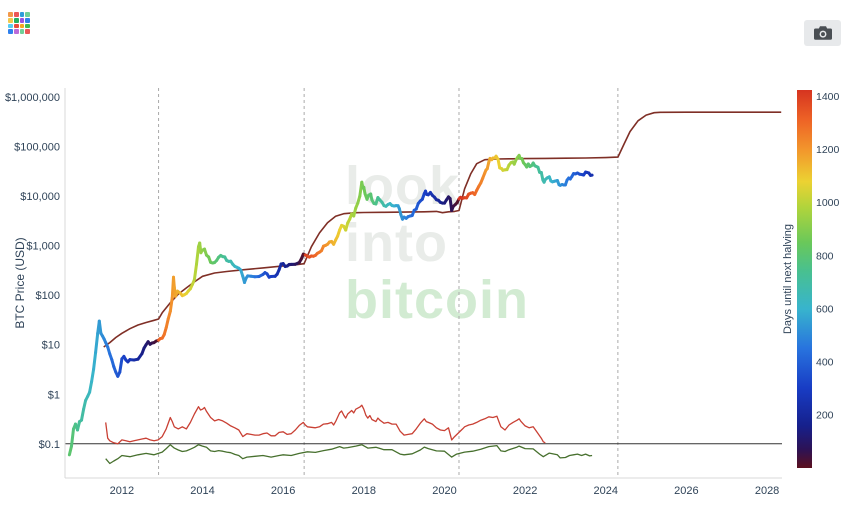 The width and height of the screenshot is (850, 505). What do you see at coordinates (32, 98) in the screenshot?
I see `svg-text: $1,000,000` at bounding box center [32, 98].